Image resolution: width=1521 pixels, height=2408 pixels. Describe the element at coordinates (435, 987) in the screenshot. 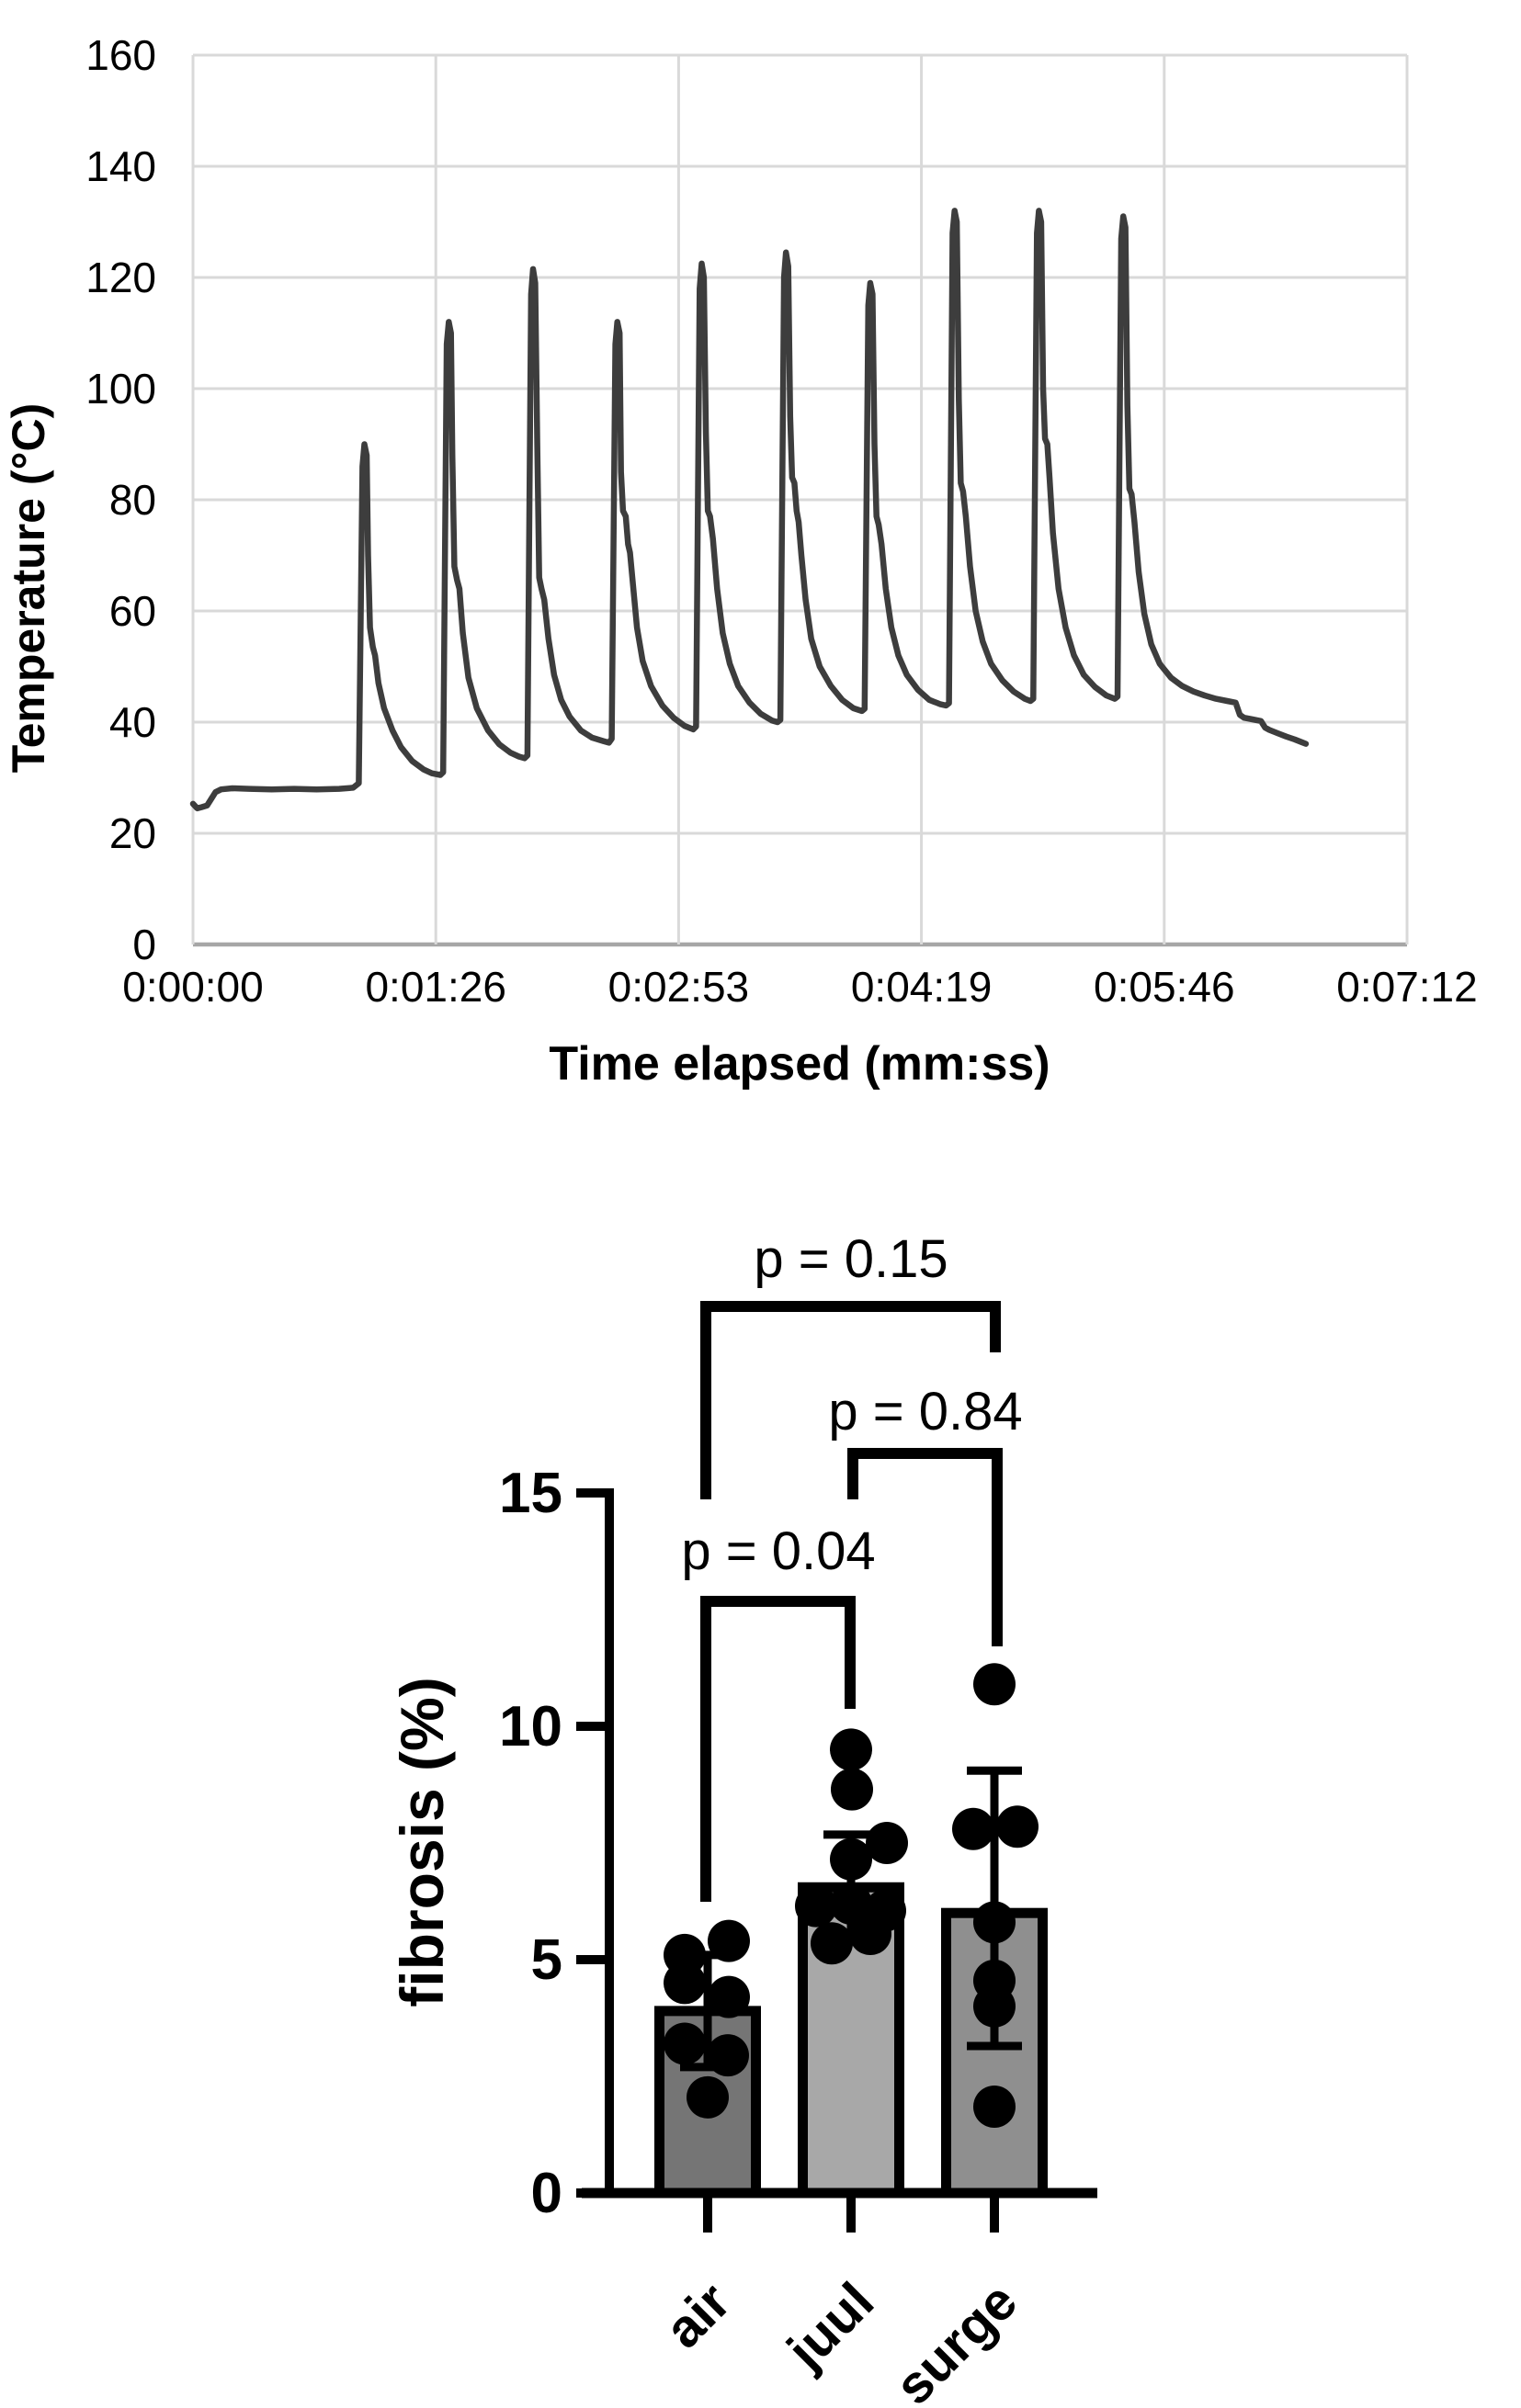

I see `x-tick-label: 0:01:26` at that location.